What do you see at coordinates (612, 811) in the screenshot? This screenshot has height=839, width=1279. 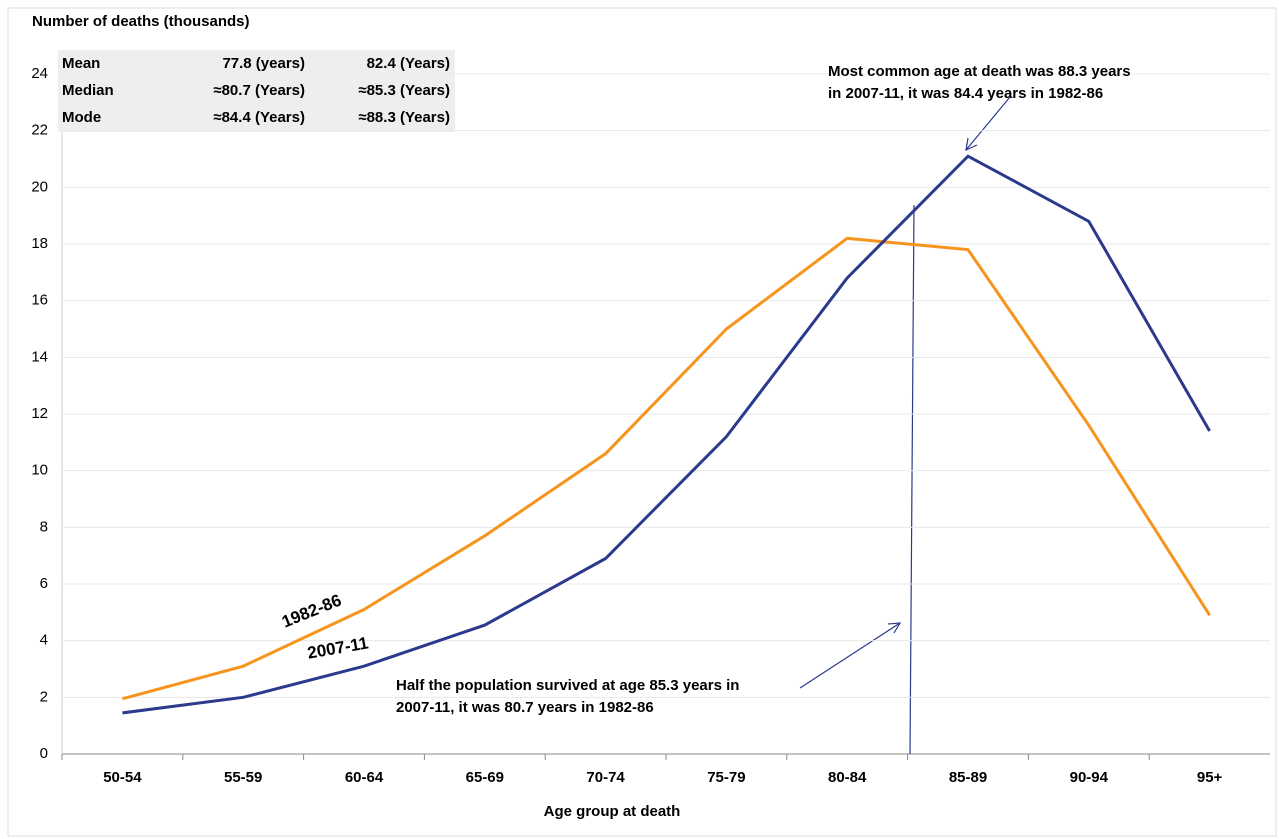 I see `x-axis-label: Age group at death` at bounding box center [612, 811].